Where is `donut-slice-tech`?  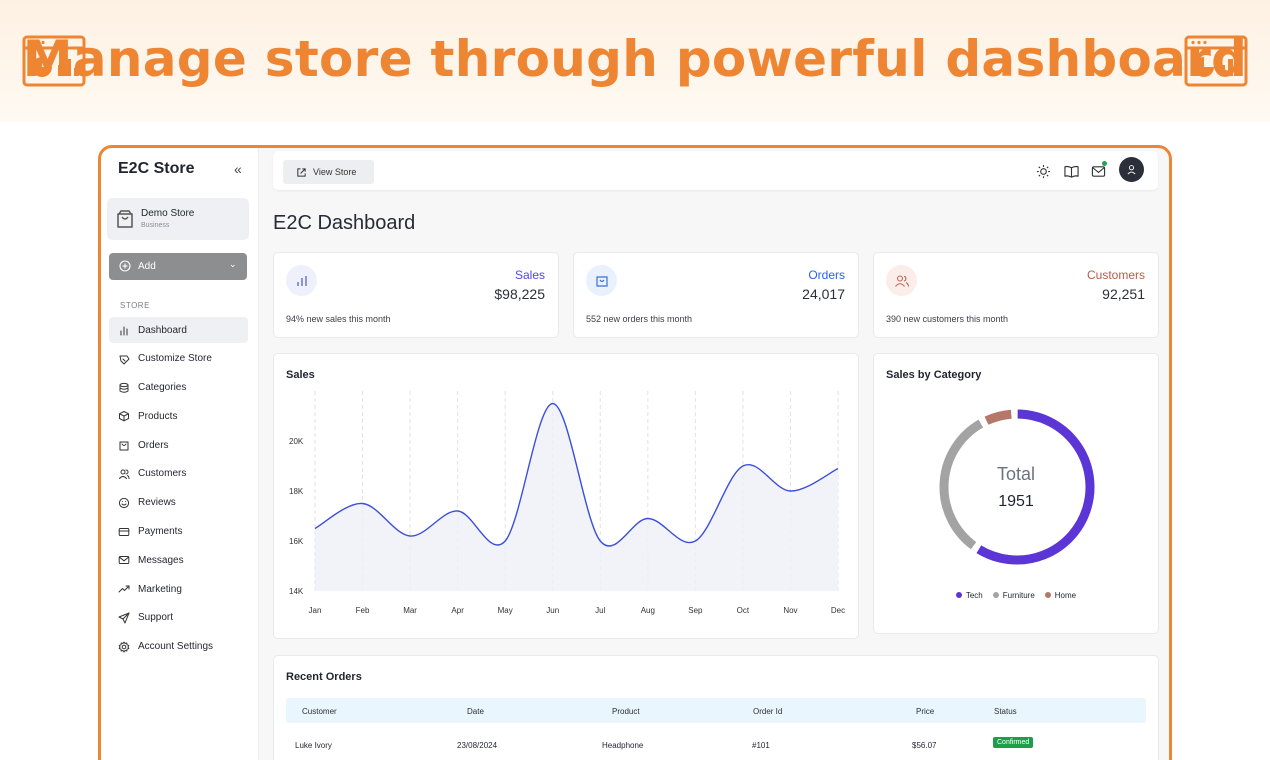
donut-slice-tech is located at coordinates (1035, 487).